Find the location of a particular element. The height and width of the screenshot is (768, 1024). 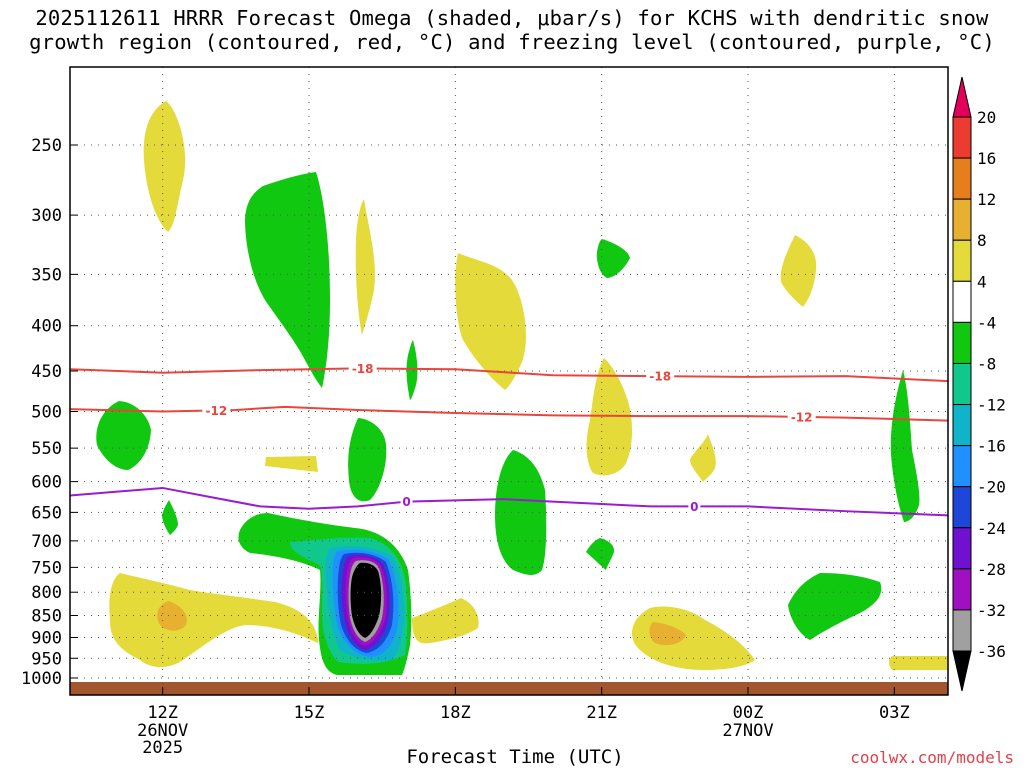

x-tick-label: 21Z is located at coordinates (601, 713).